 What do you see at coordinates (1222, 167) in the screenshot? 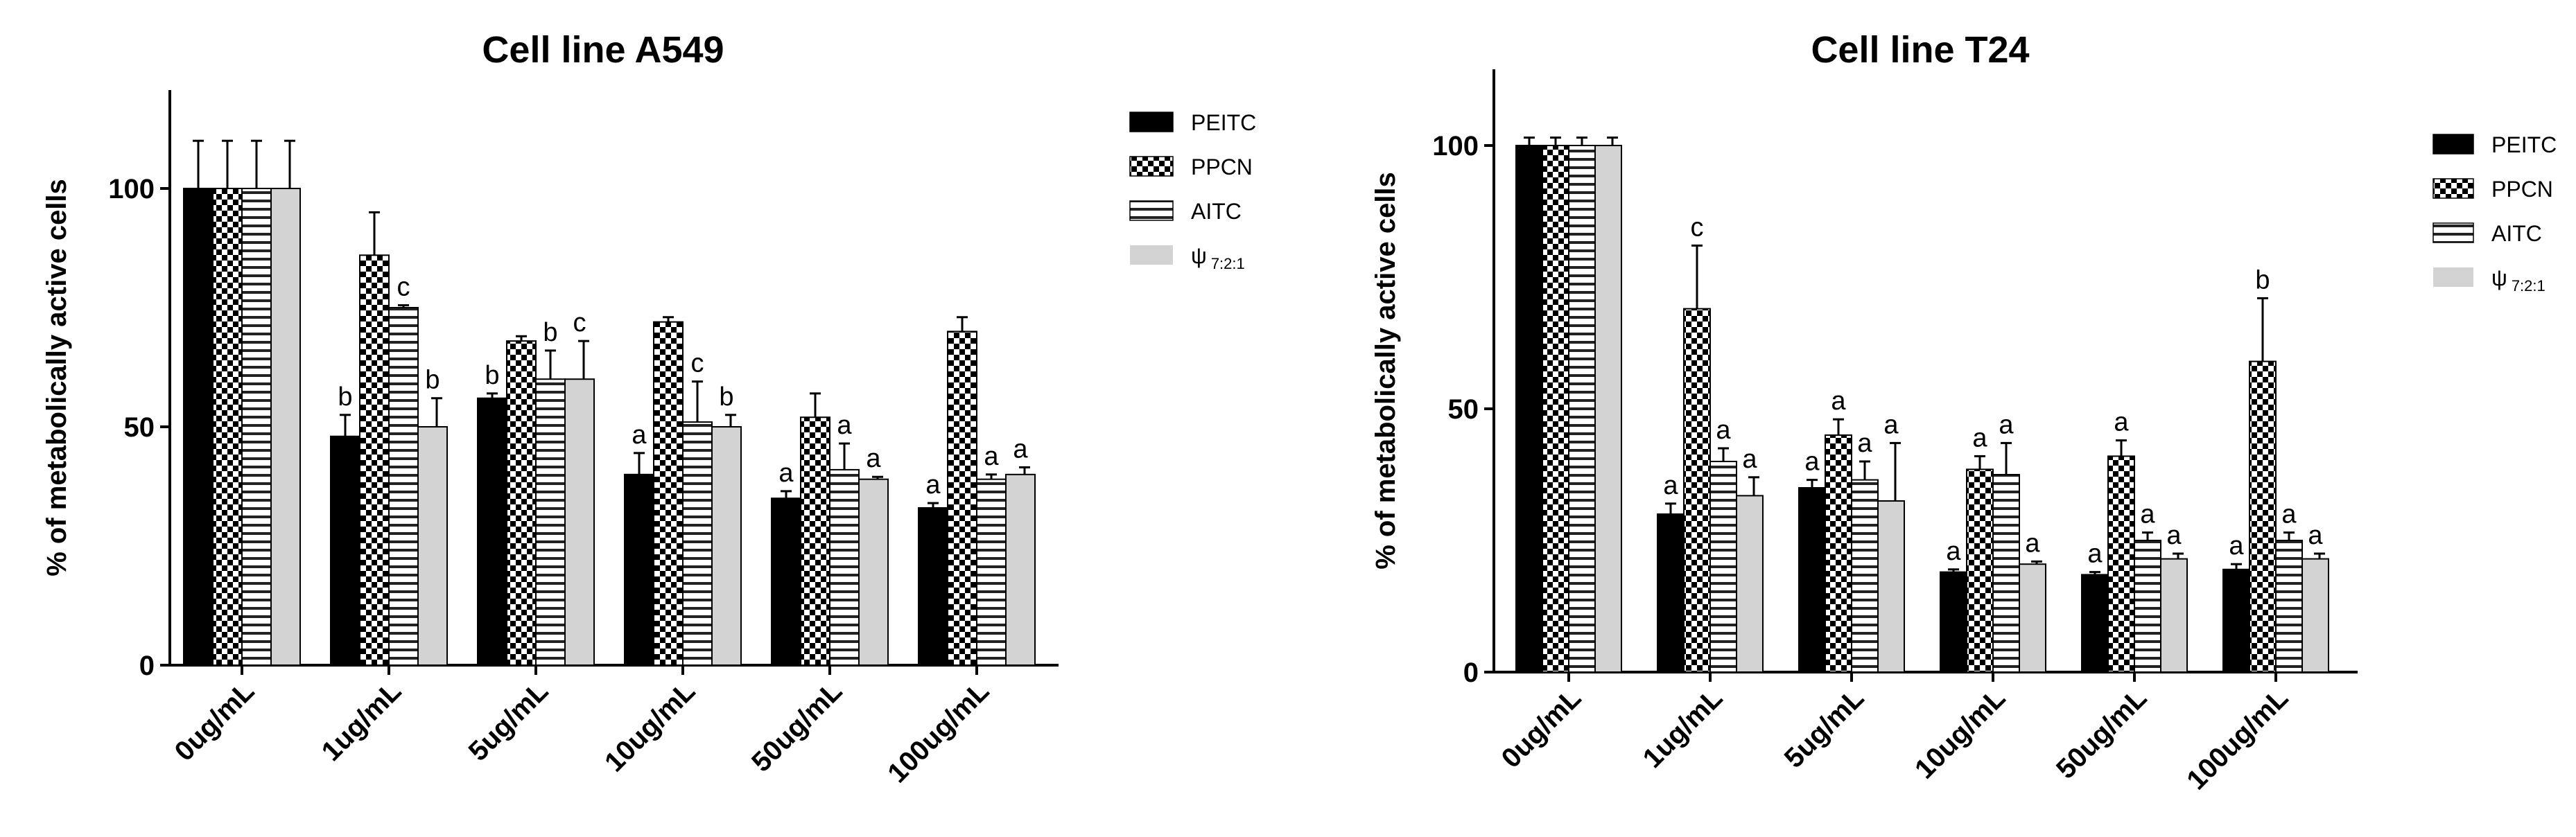
I see `legend-label-ppcn: PPCN` at bounding box center [1222, 167].